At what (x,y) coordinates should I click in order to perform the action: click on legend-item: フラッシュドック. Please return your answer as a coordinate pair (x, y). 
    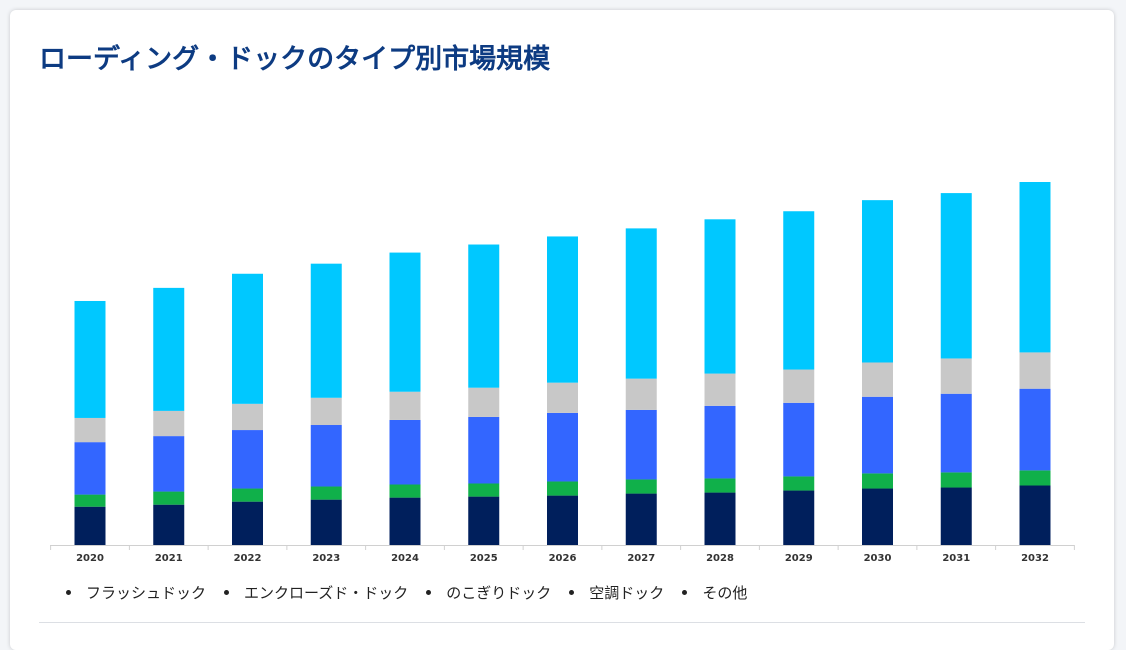
    Looking at the image, I should click on (136, 592).